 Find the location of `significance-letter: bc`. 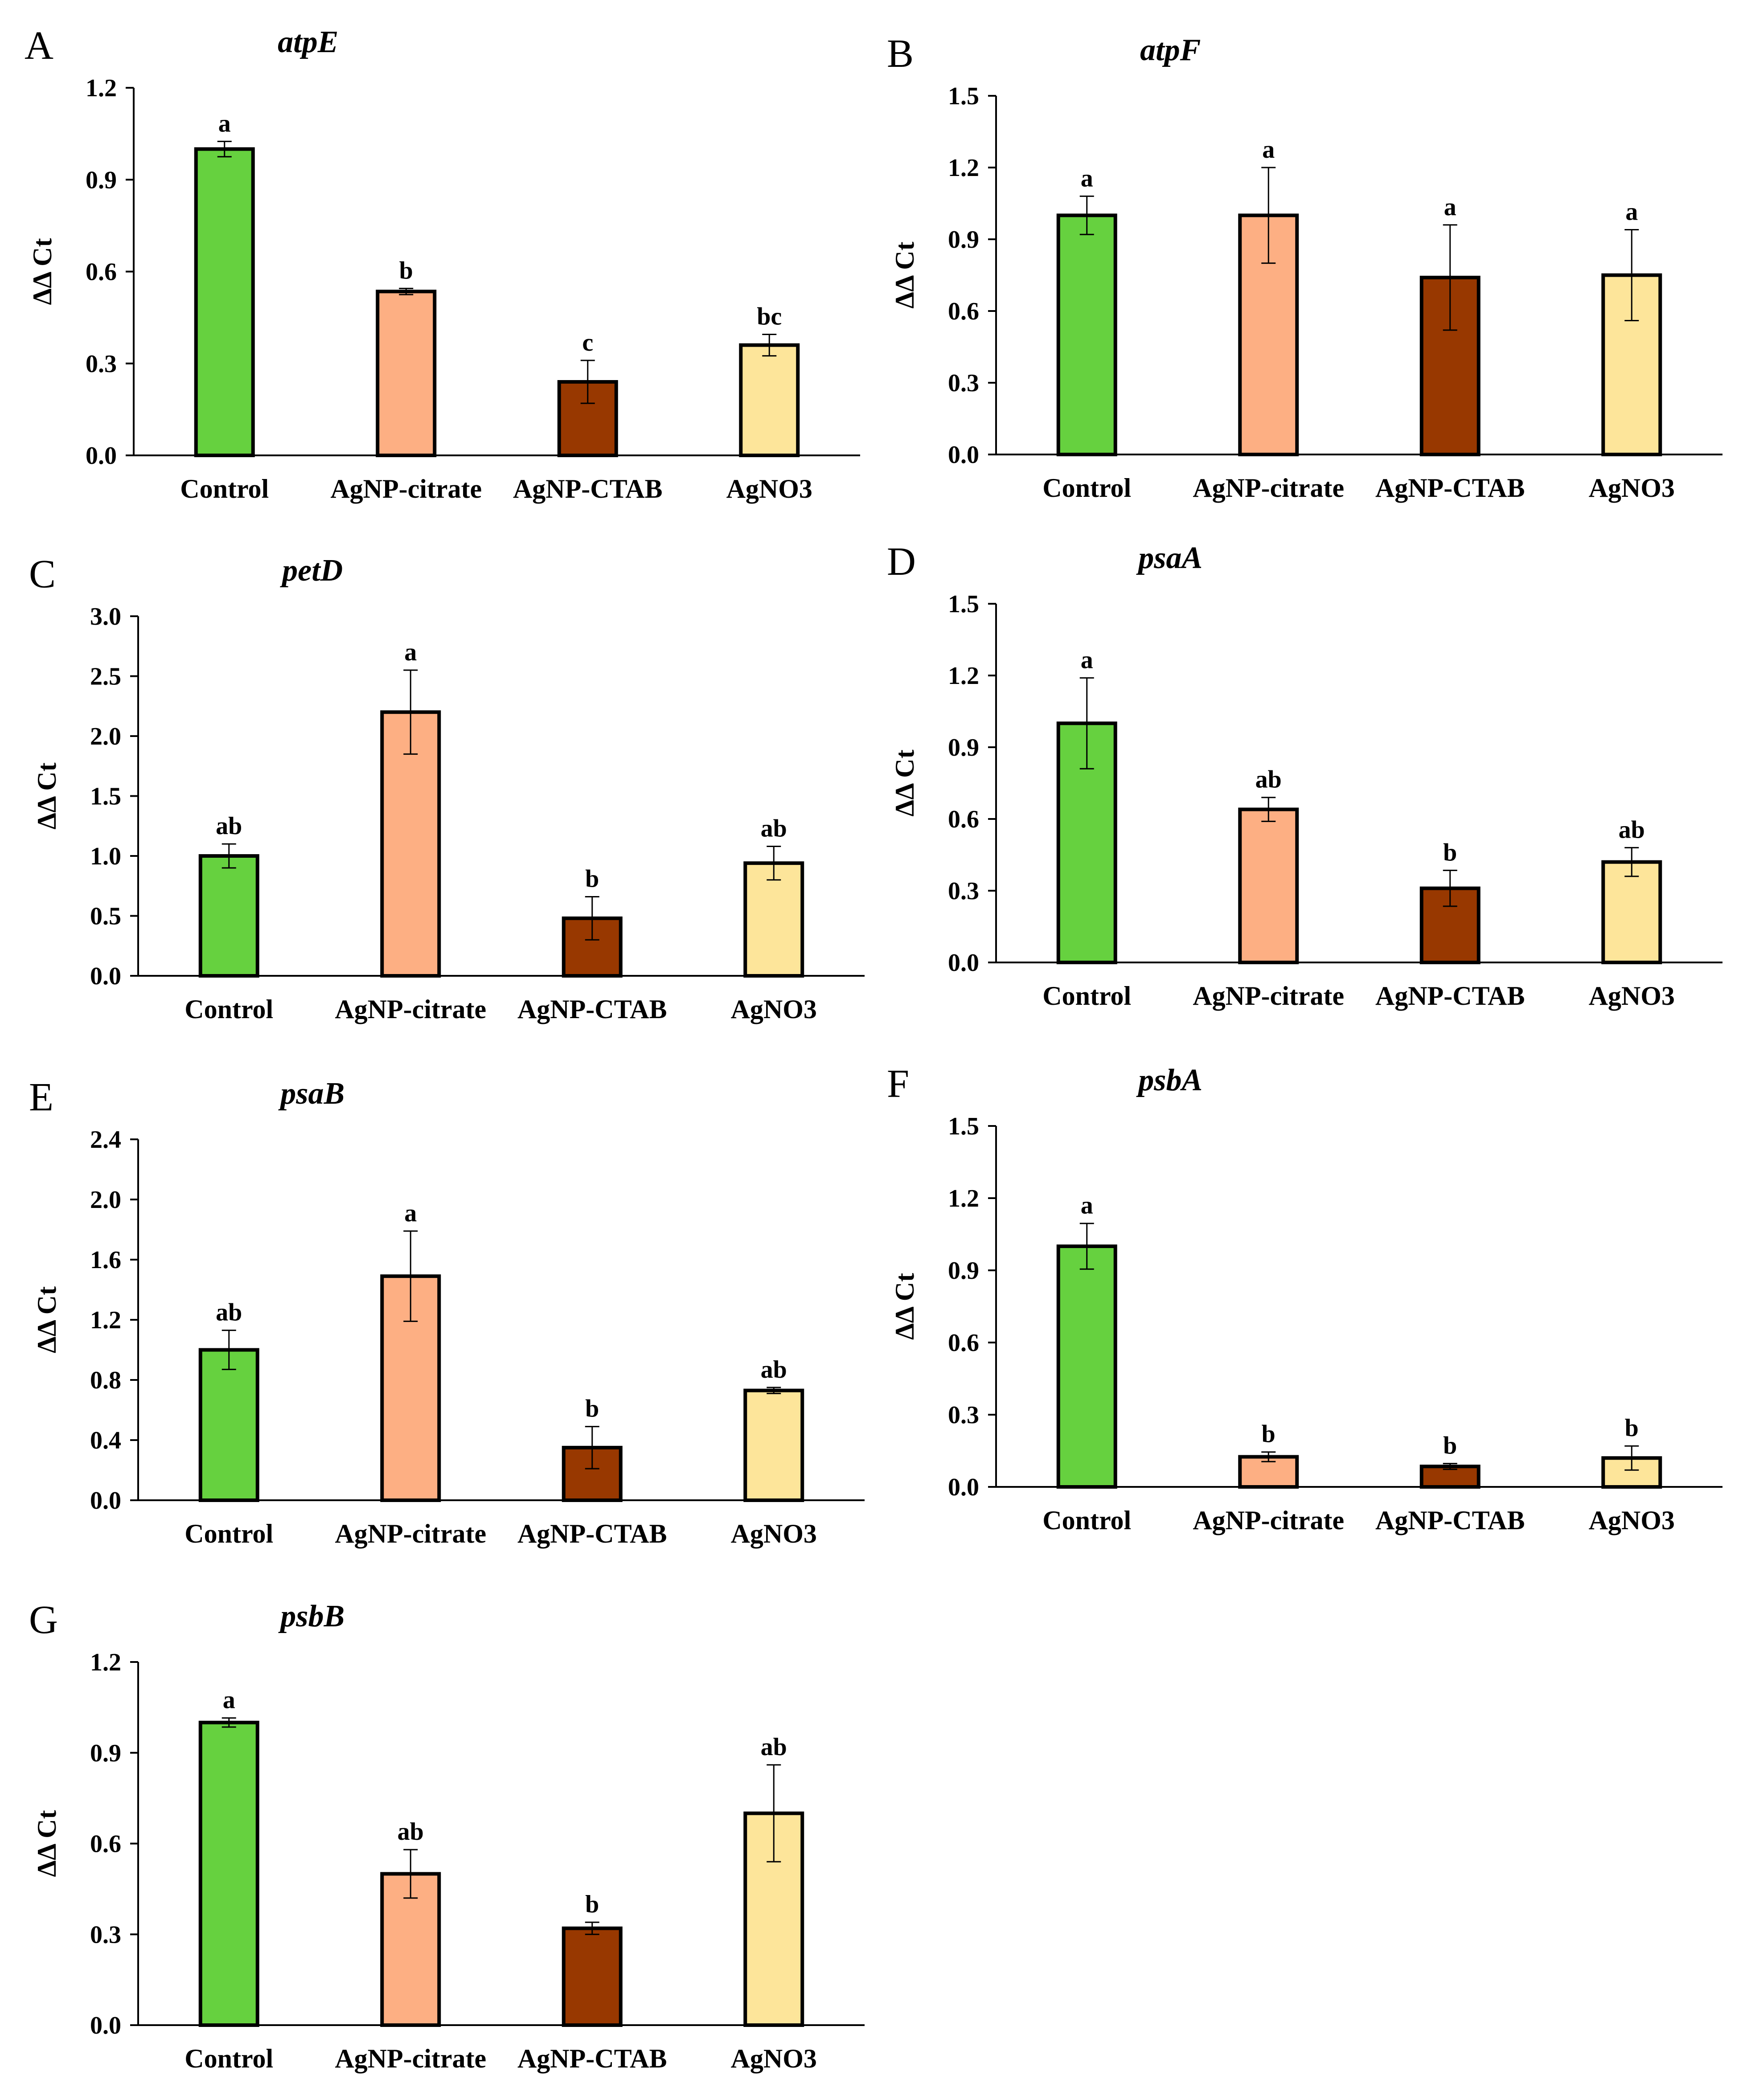

significance-letter: bc is located at coordinates (769, 316).